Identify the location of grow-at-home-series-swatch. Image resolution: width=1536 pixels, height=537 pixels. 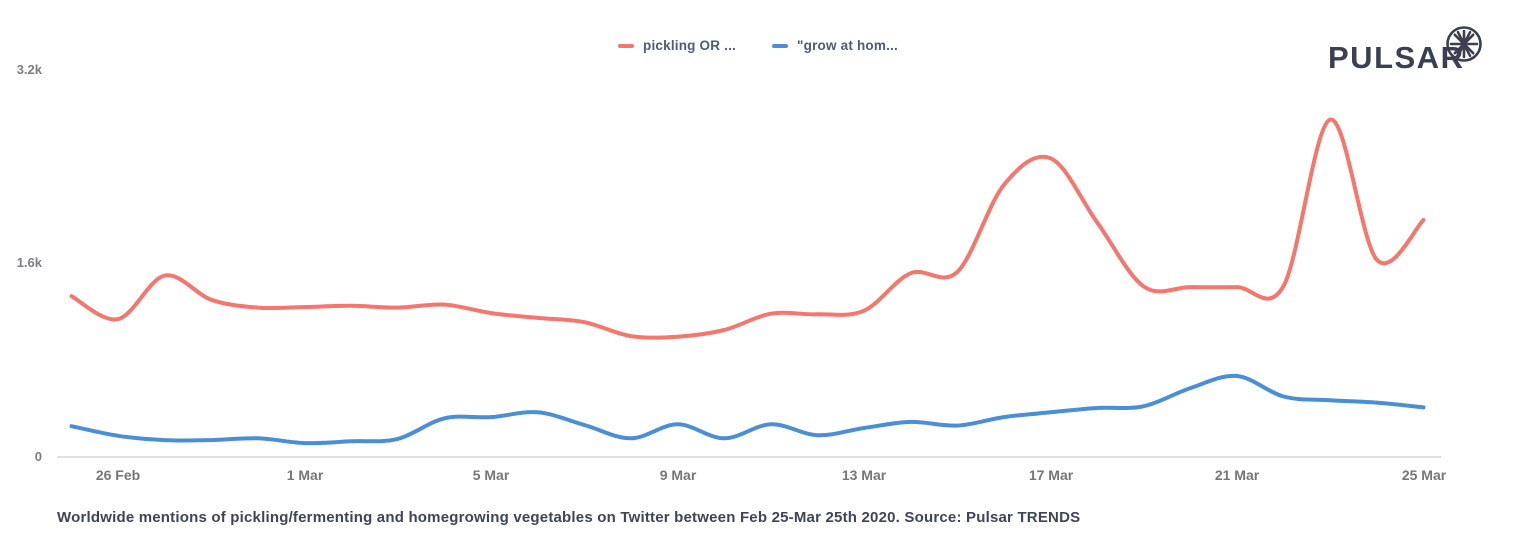
(780, 45).